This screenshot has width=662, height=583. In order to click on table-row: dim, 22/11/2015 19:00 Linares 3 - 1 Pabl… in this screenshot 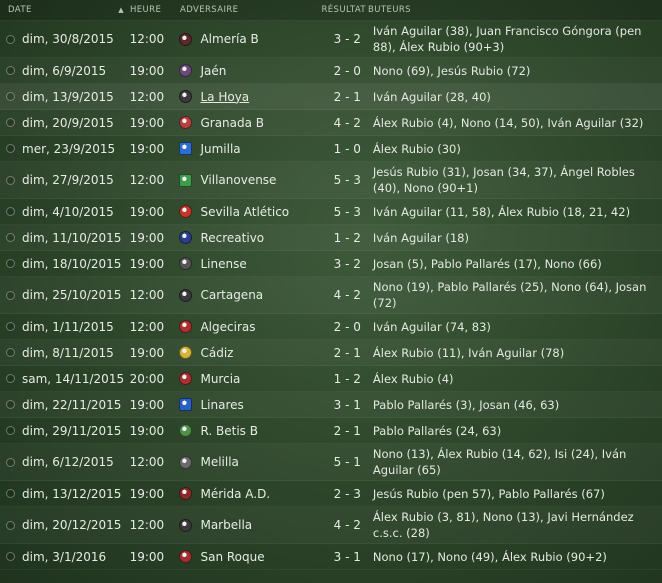, I will do `click(331, 405)`.